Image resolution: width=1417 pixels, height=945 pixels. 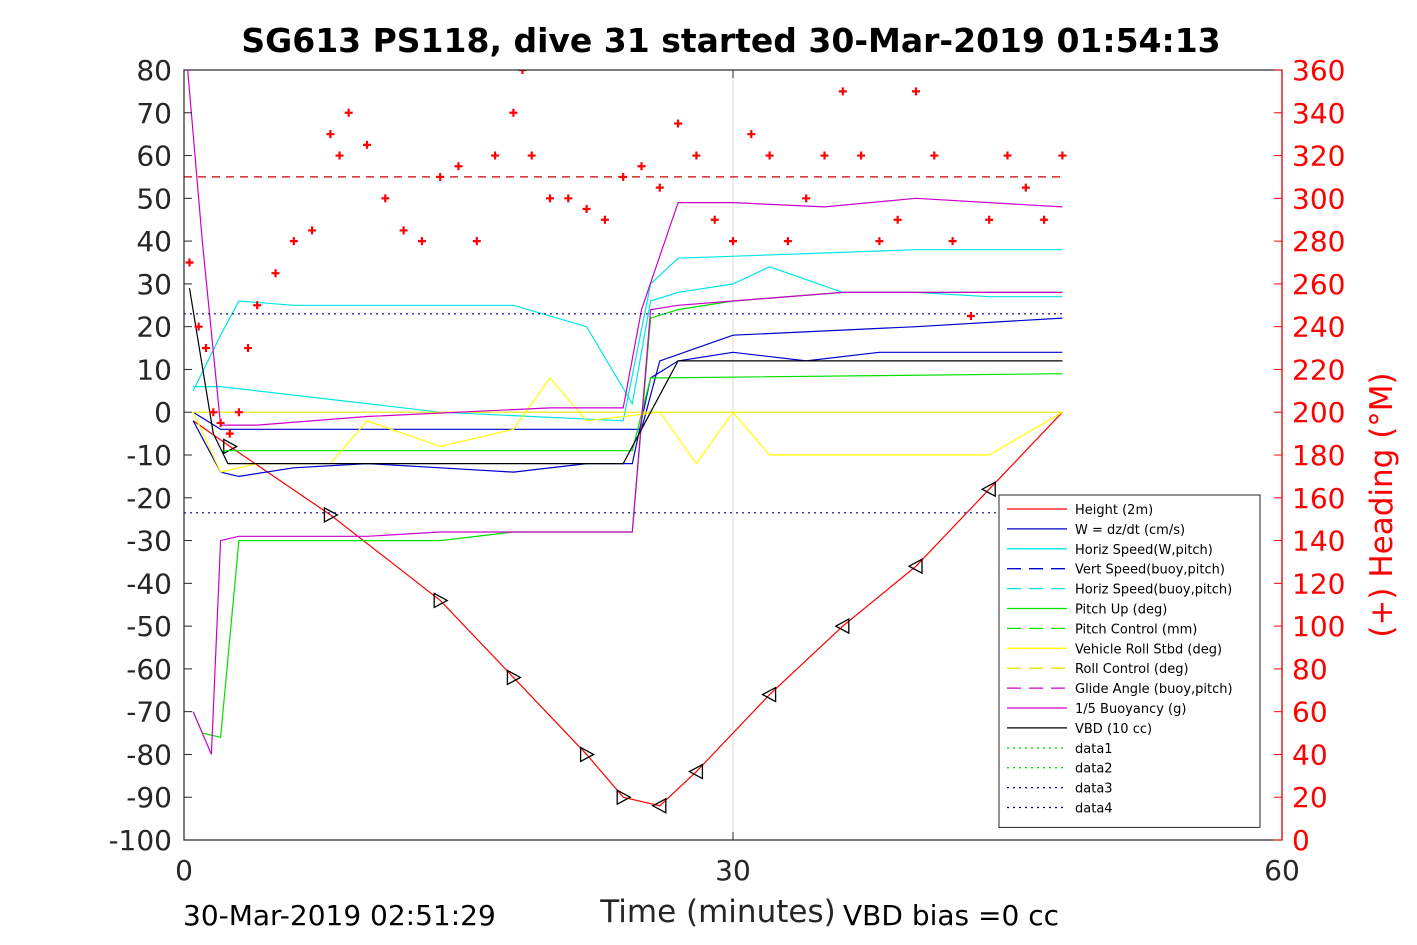 What do you see at coordinates (1318, 498) in the screenshot?
I see `right-y-tick-label: 160` at bounding box center [1318, 498].